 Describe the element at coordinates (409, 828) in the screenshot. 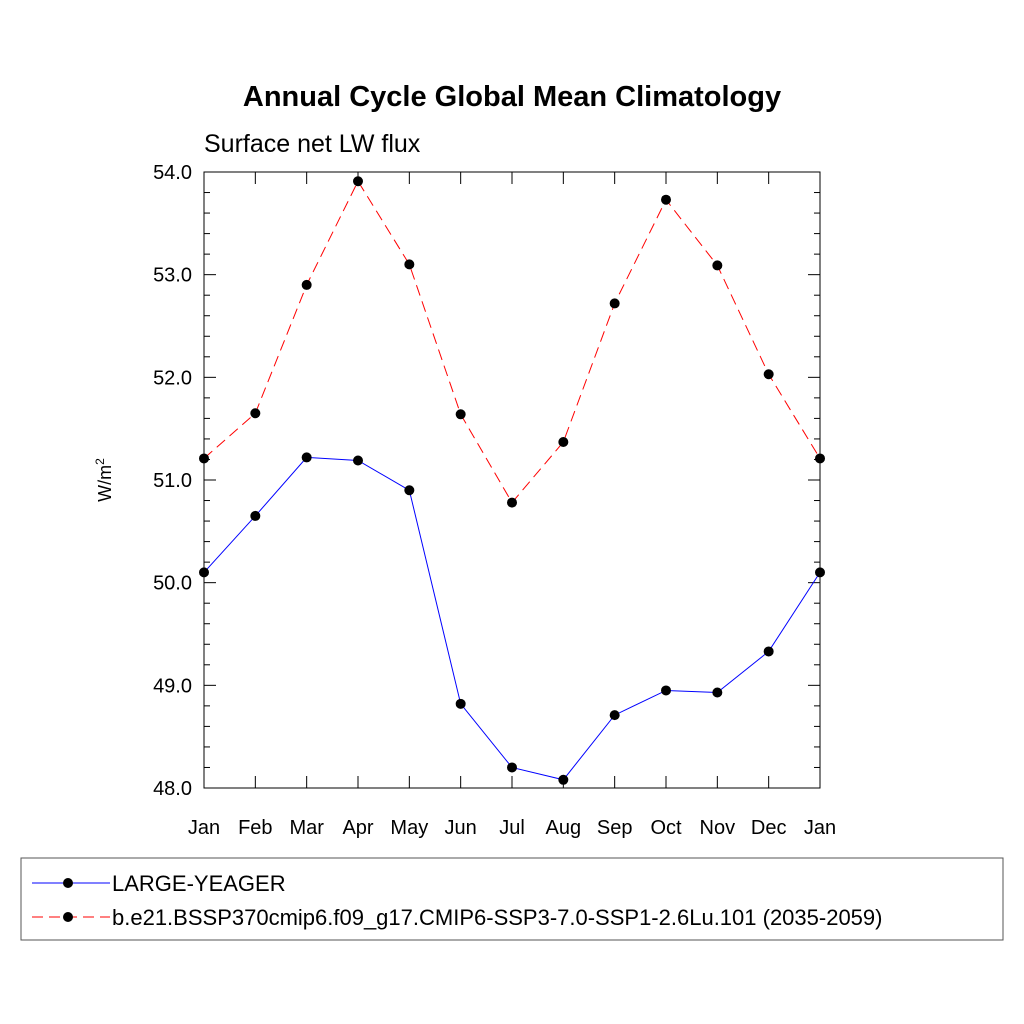

I see `x-tick-label: May` at that location.